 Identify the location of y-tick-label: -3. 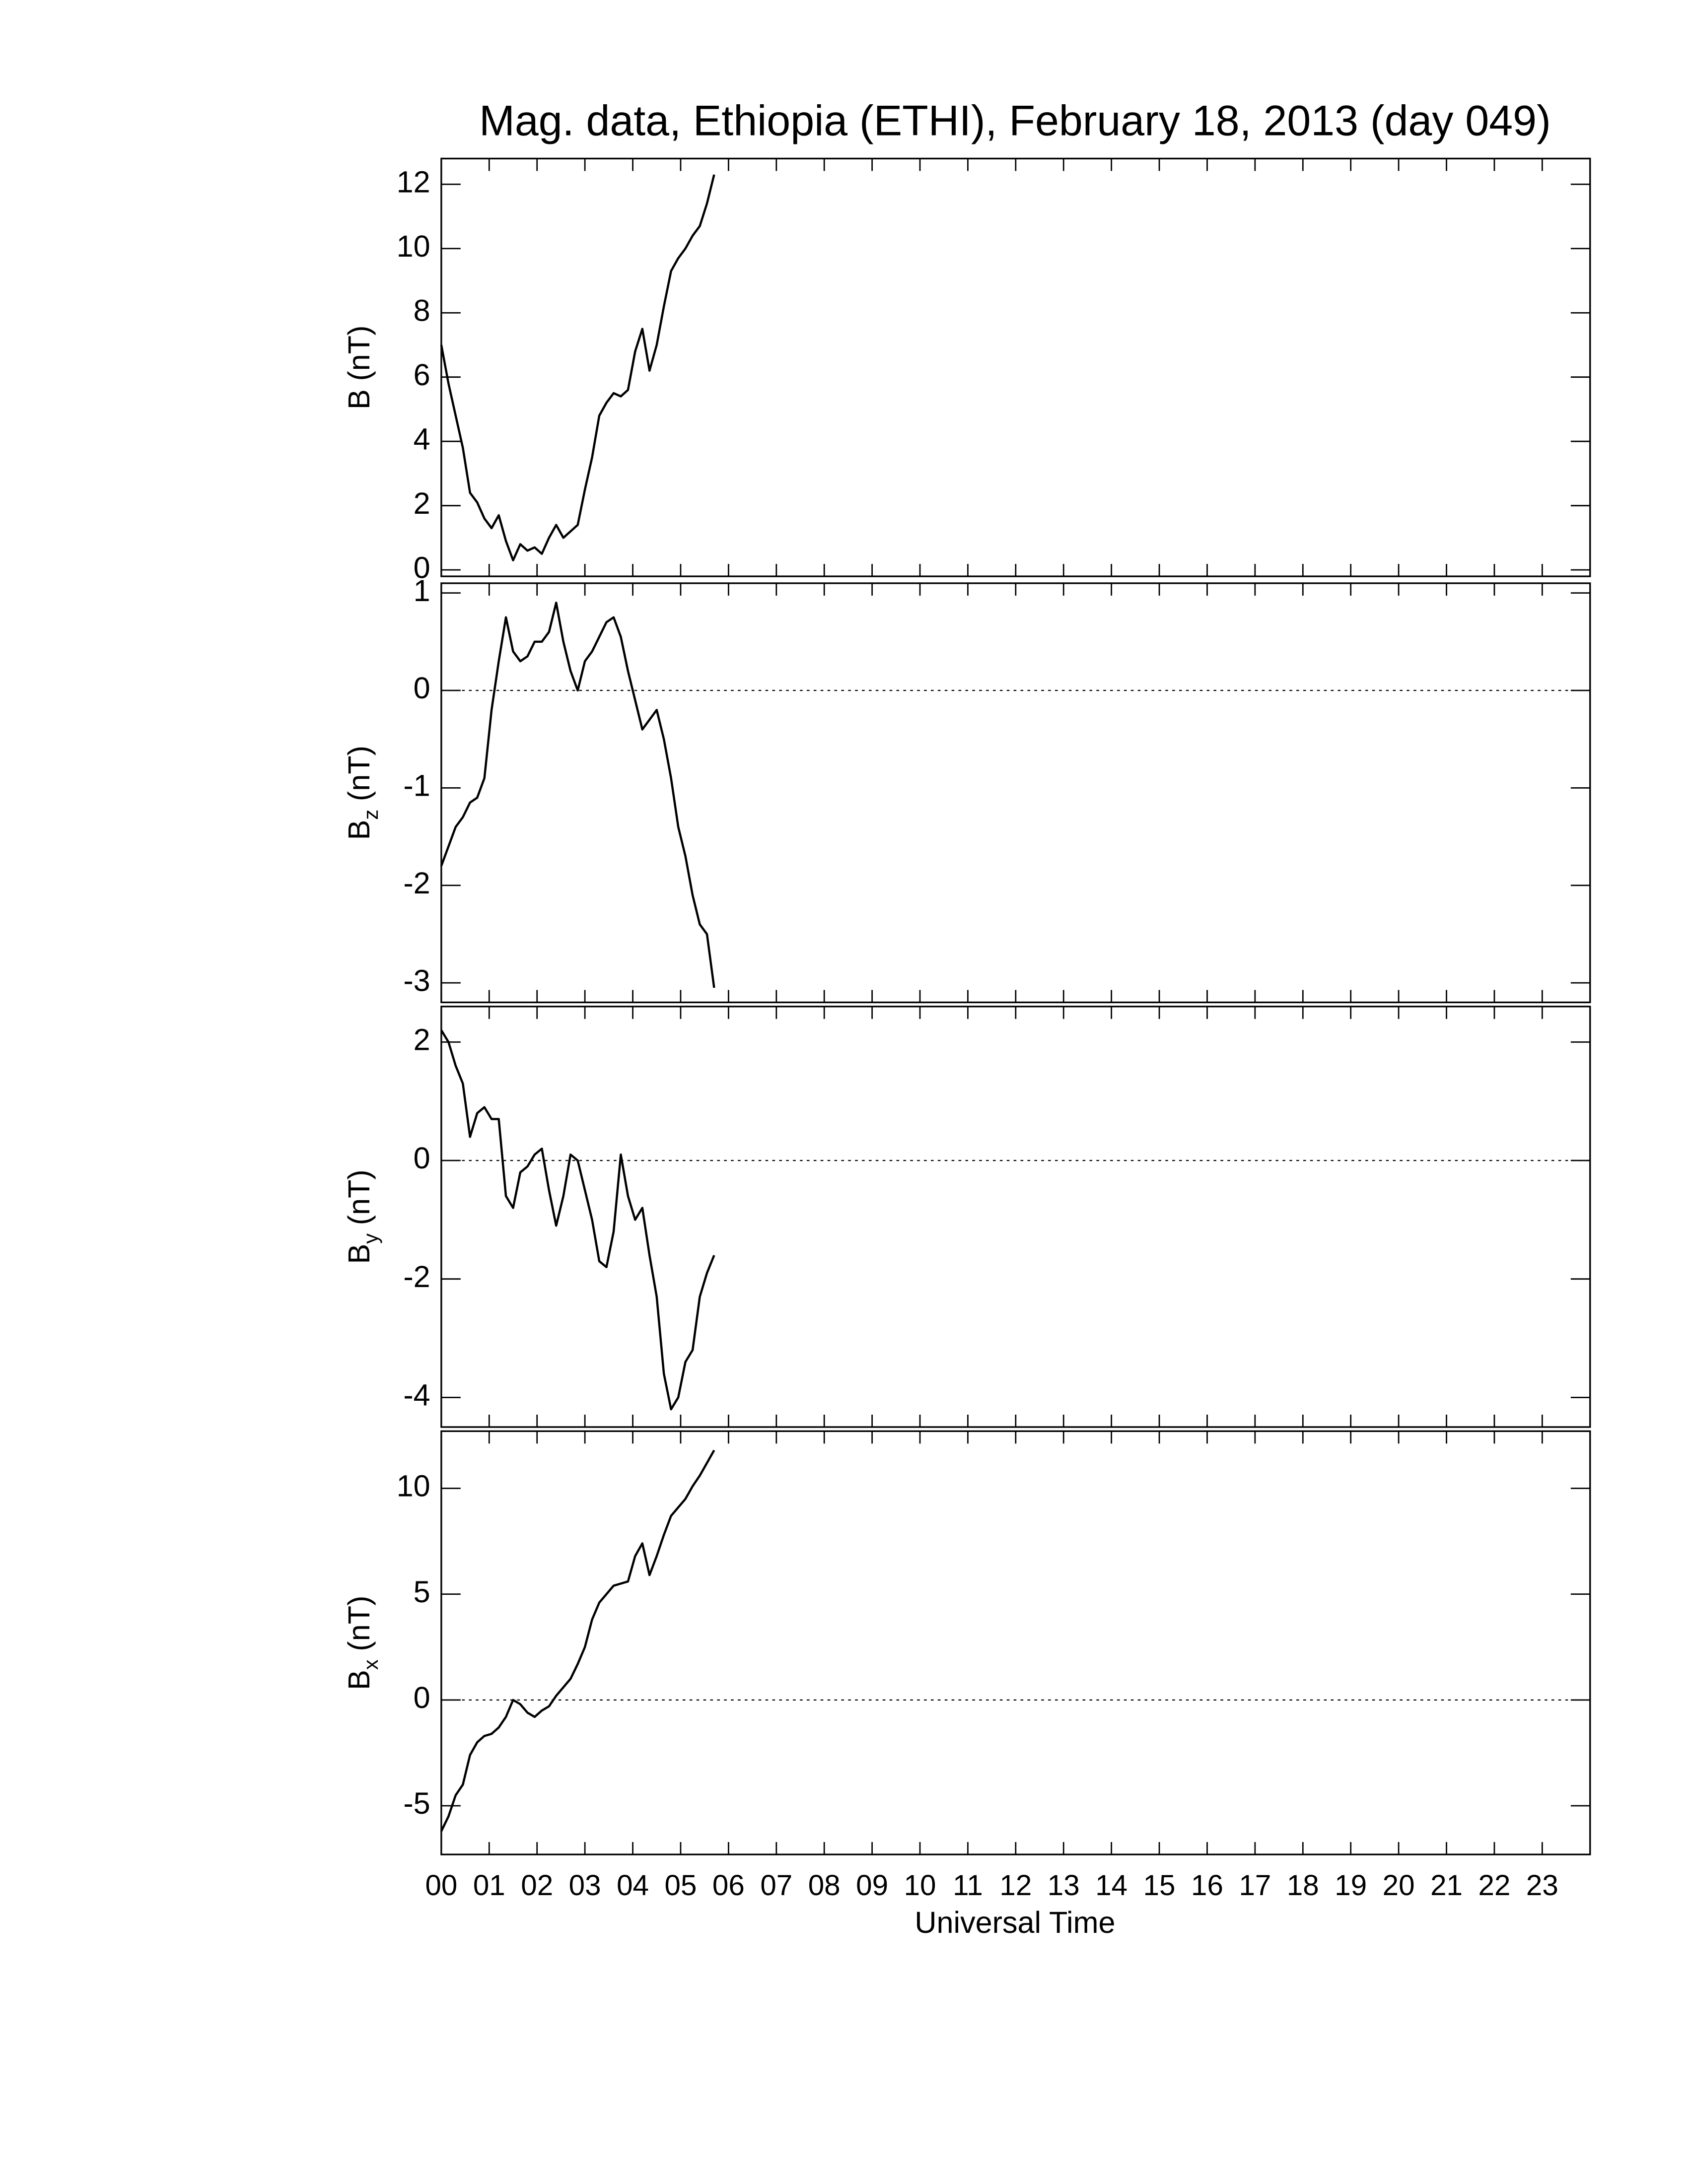
(416, 980).